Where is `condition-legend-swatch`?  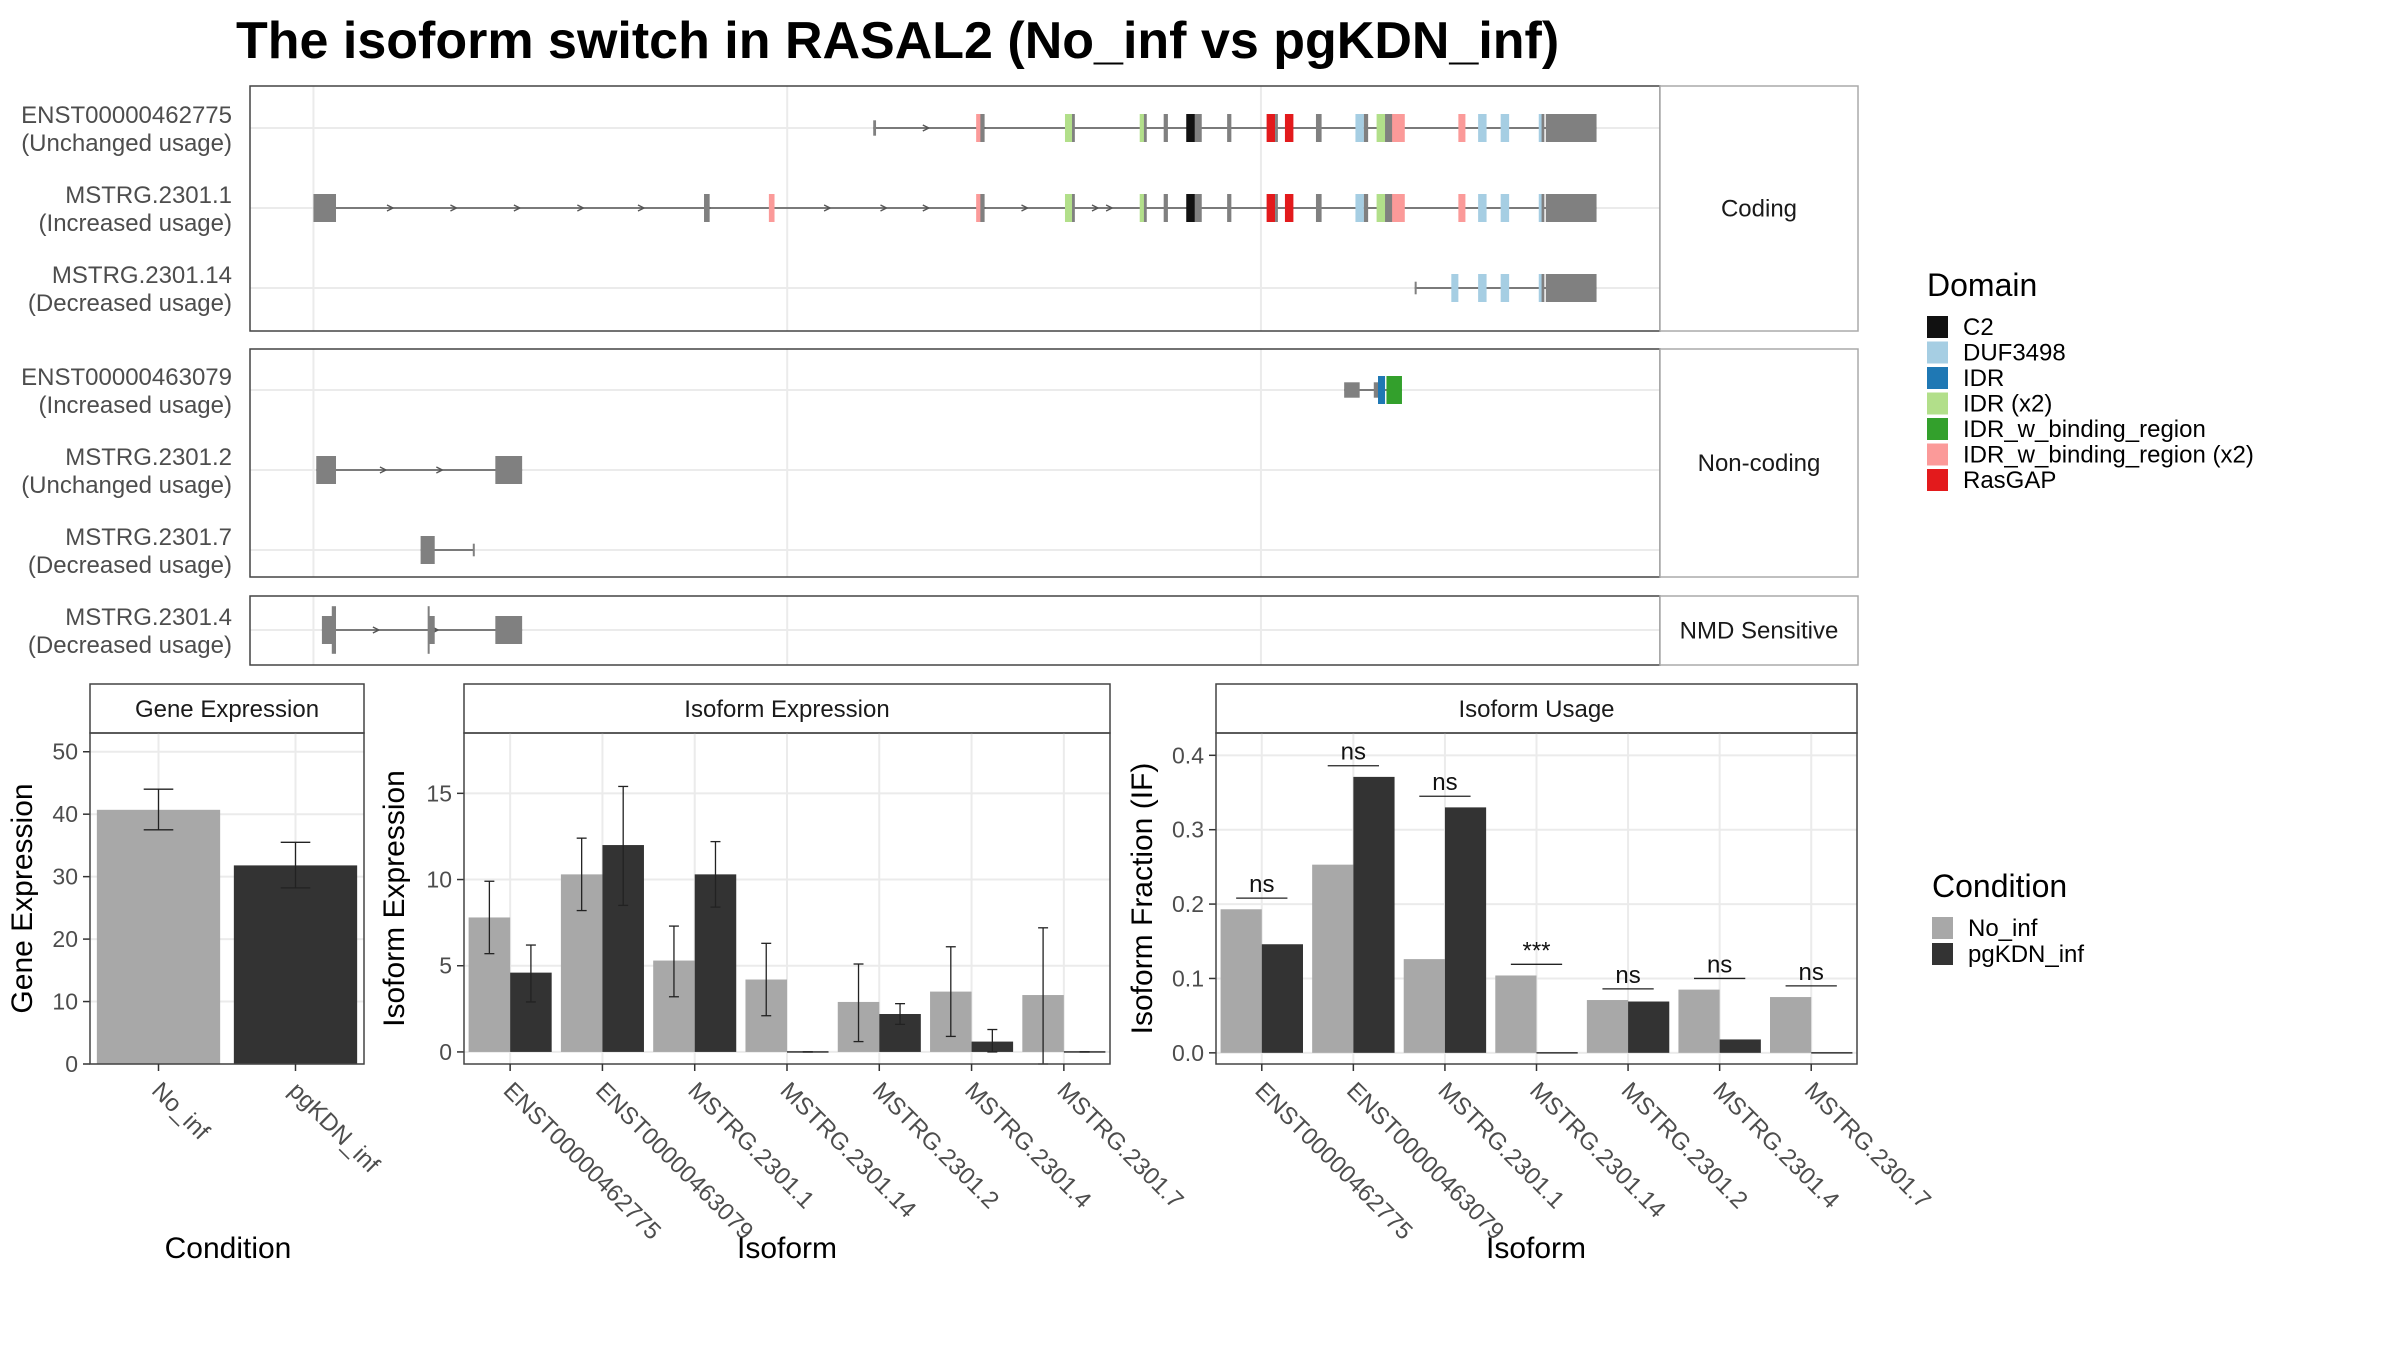 condition-legend-swatch is located at coordinates (1942, 928).